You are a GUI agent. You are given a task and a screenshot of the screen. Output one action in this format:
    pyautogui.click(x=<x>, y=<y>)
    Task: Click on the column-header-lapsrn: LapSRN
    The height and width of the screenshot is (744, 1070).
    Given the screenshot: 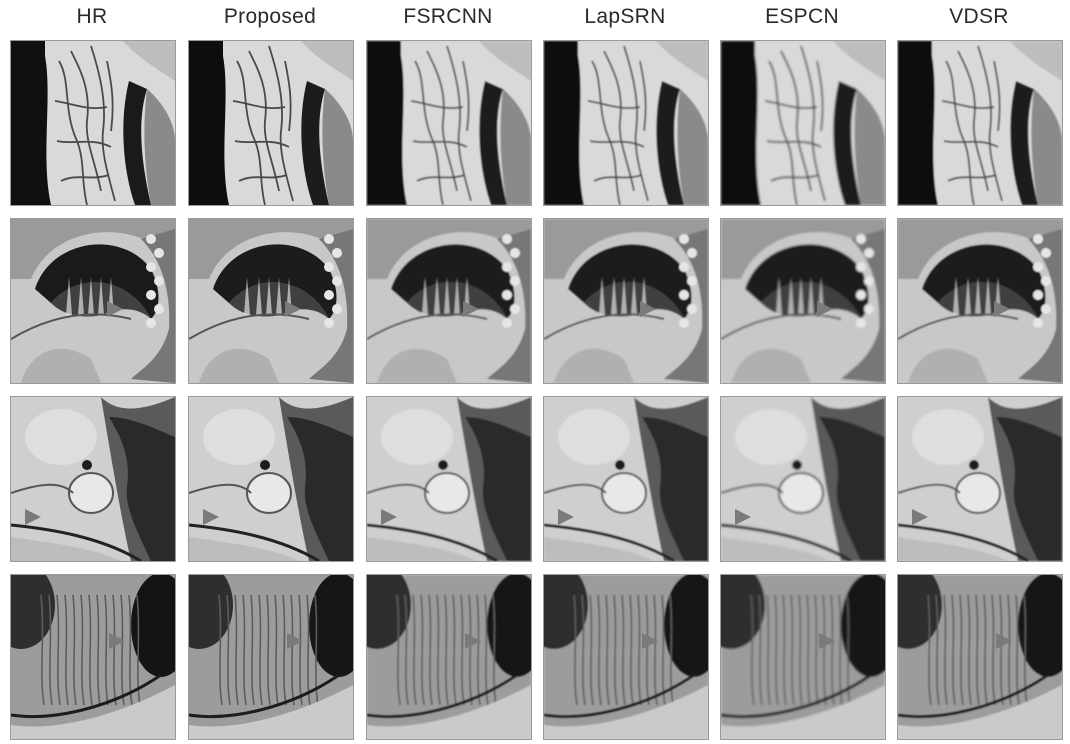 What is the action you would take?
    pyautogui.click(x=625, y=16)
    